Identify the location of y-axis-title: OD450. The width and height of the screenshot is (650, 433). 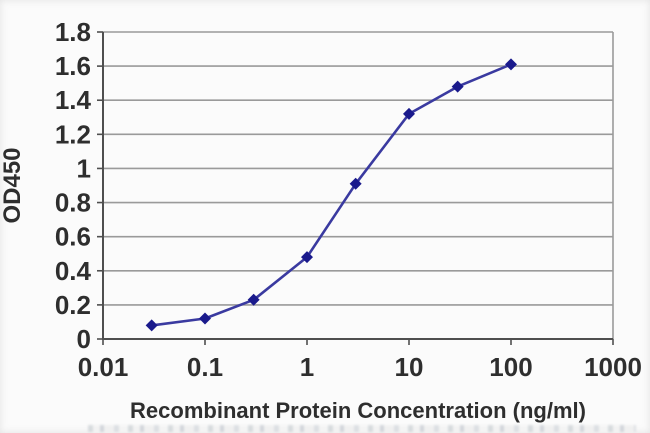
(13, 185).